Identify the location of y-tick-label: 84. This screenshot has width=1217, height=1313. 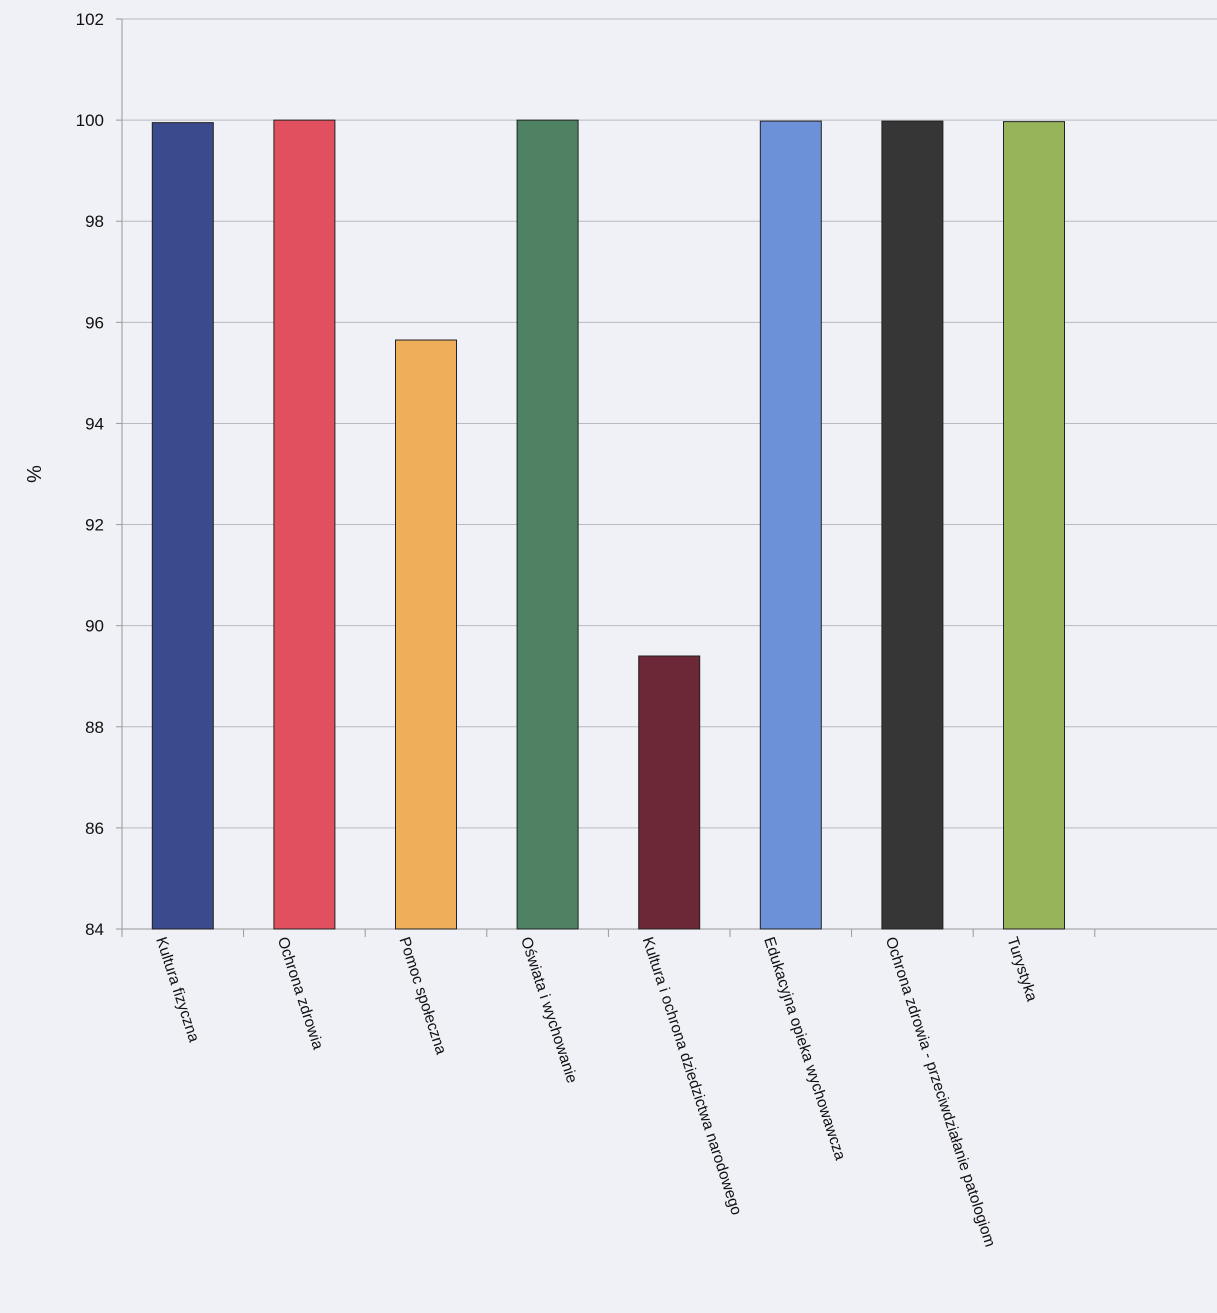
(94, 929).